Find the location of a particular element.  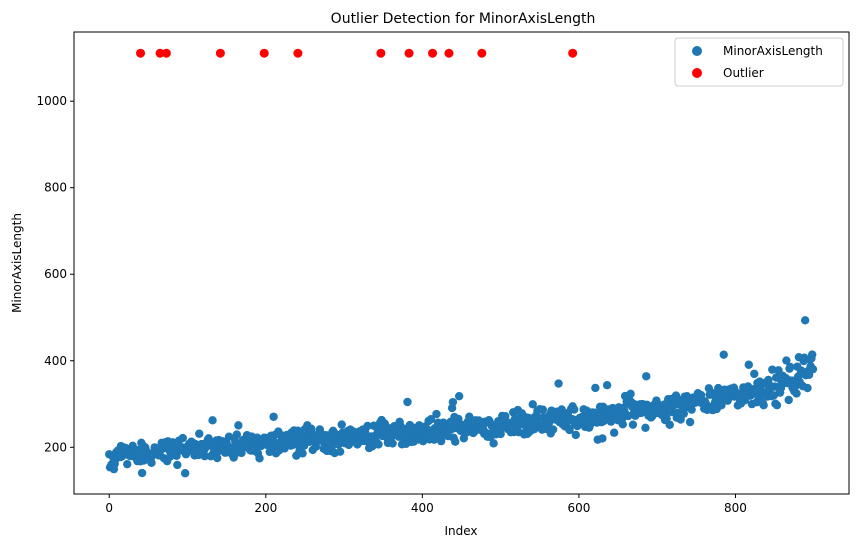

x-axis: 0 200 400 600 800 is located at coordinates (426, 504).